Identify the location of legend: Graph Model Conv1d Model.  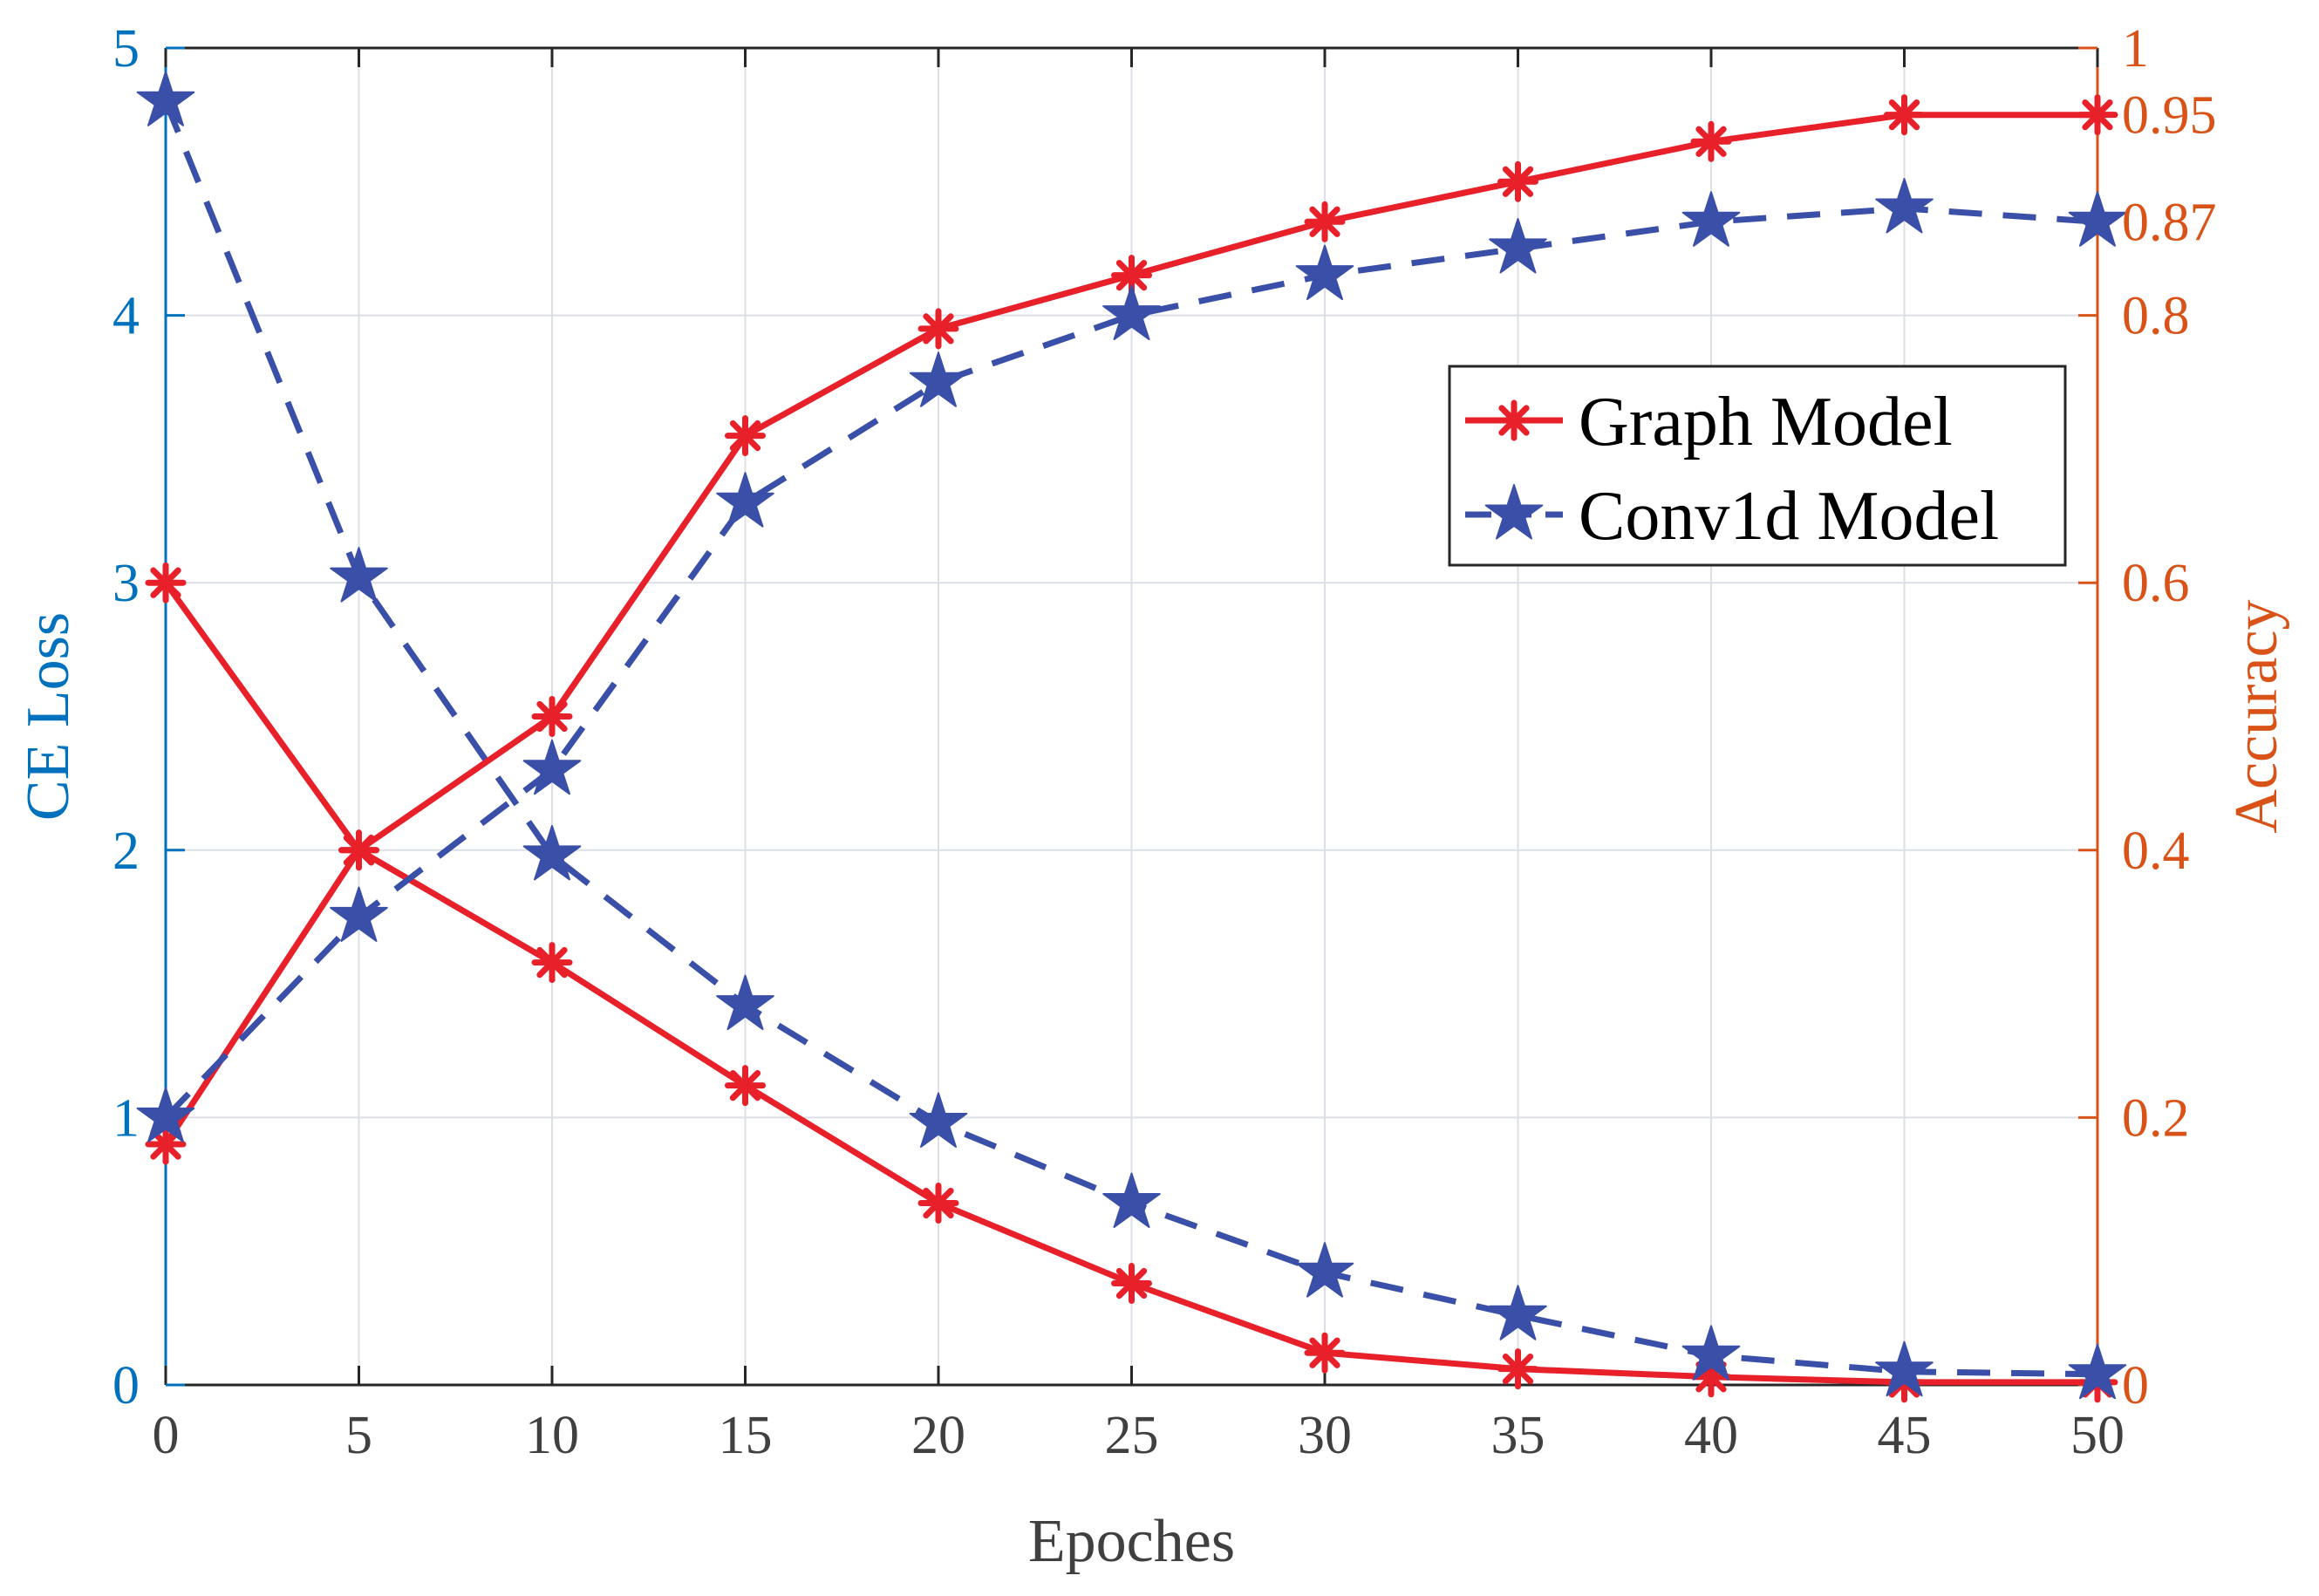
(1758, 466).